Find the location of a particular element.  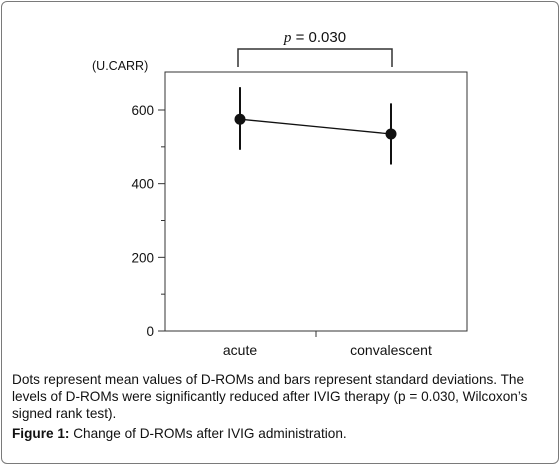

series is located at coordinates (315, 126).